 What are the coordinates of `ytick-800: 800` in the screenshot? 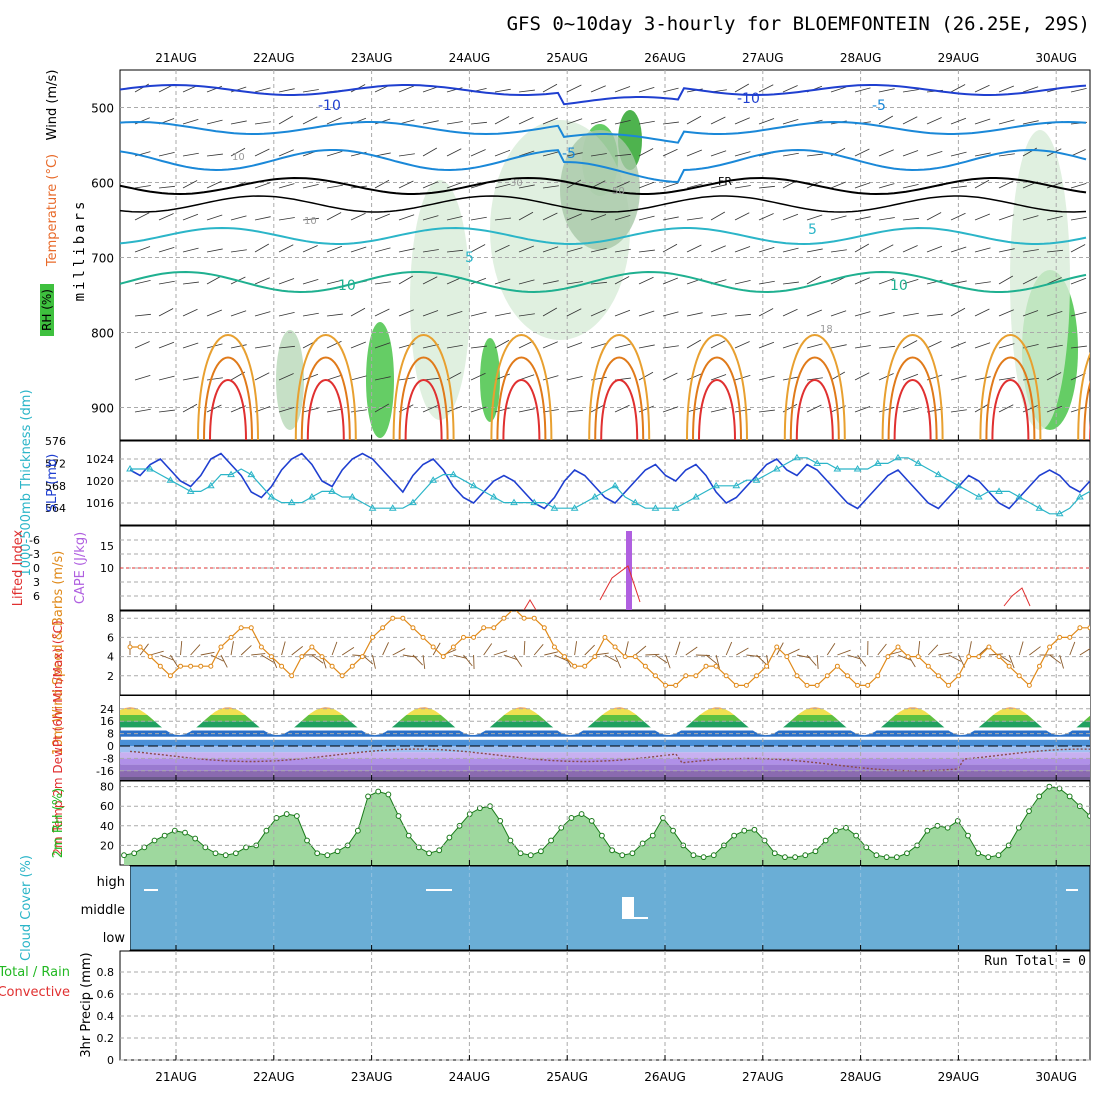 It's located at (102, 334).